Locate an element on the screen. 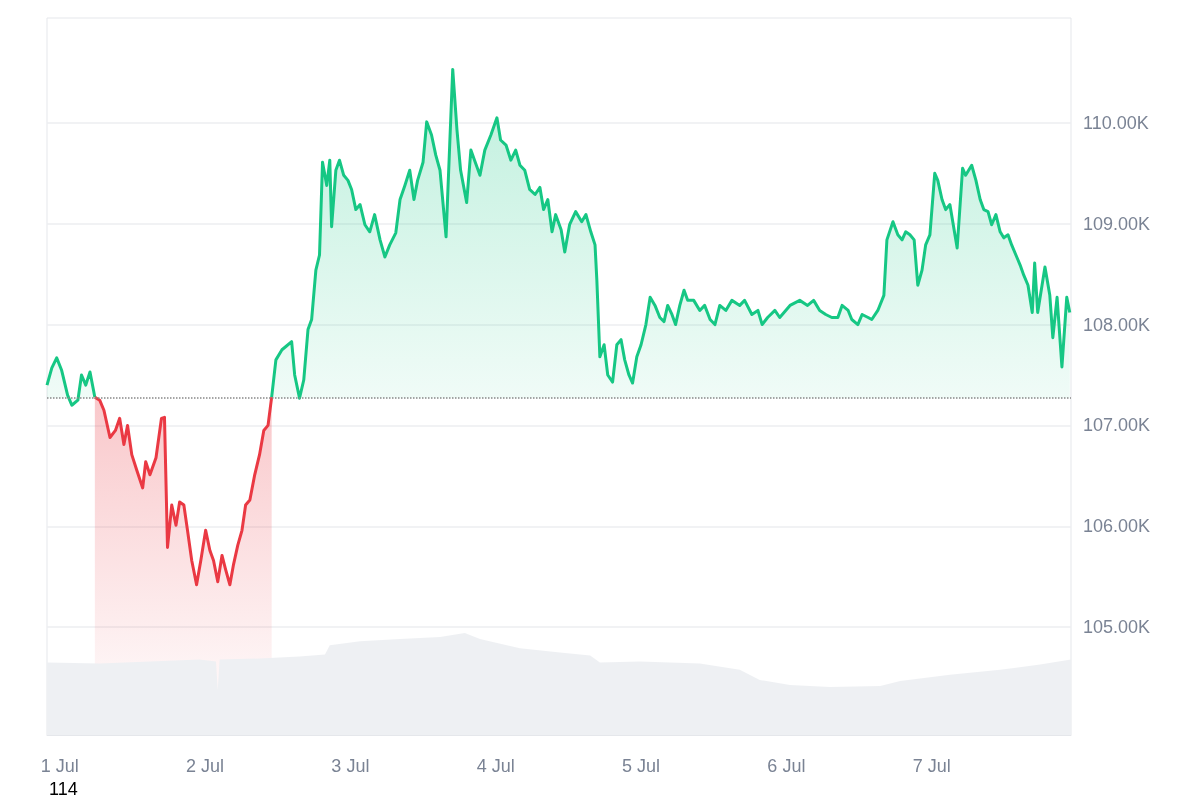  y-tick-label: 108.00K is located at coordinates (1117, 324).